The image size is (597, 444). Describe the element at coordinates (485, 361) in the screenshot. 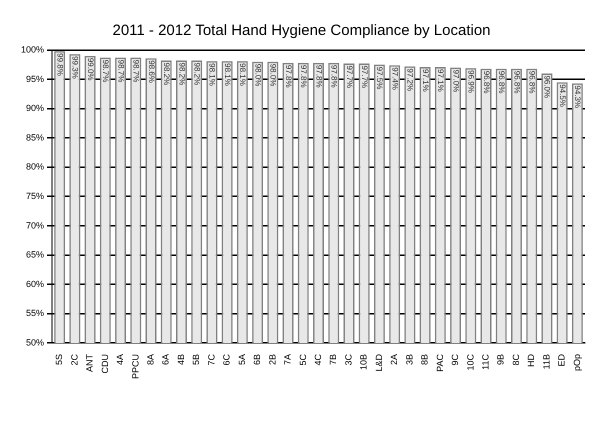

I see `x-tick-label: 11C` at that location.